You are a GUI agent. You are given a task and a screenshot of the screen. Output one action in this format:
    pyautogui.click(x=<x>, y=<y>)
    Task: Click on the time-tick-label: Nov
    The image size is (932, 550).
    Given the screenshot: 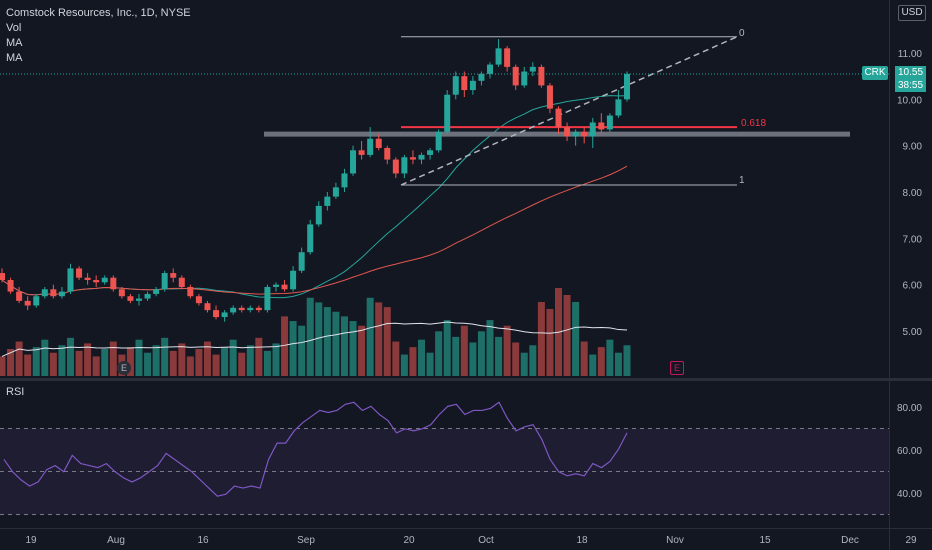 What is the action you would take?
    pyautogui.click(x=675, y=540)
    